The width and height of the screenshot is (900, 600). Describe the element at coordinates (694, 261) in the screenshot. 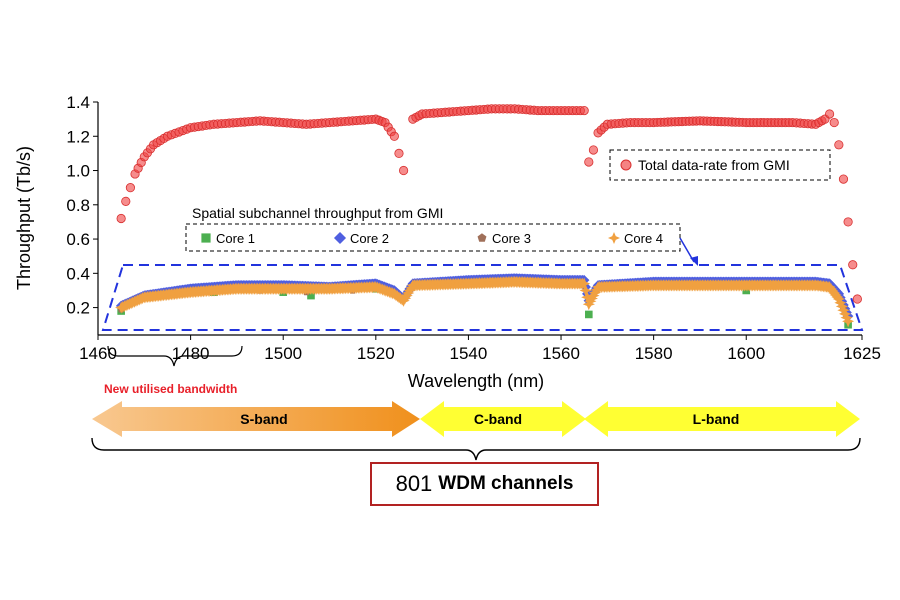

I see `legend-pointer-arrowhead` at that location.